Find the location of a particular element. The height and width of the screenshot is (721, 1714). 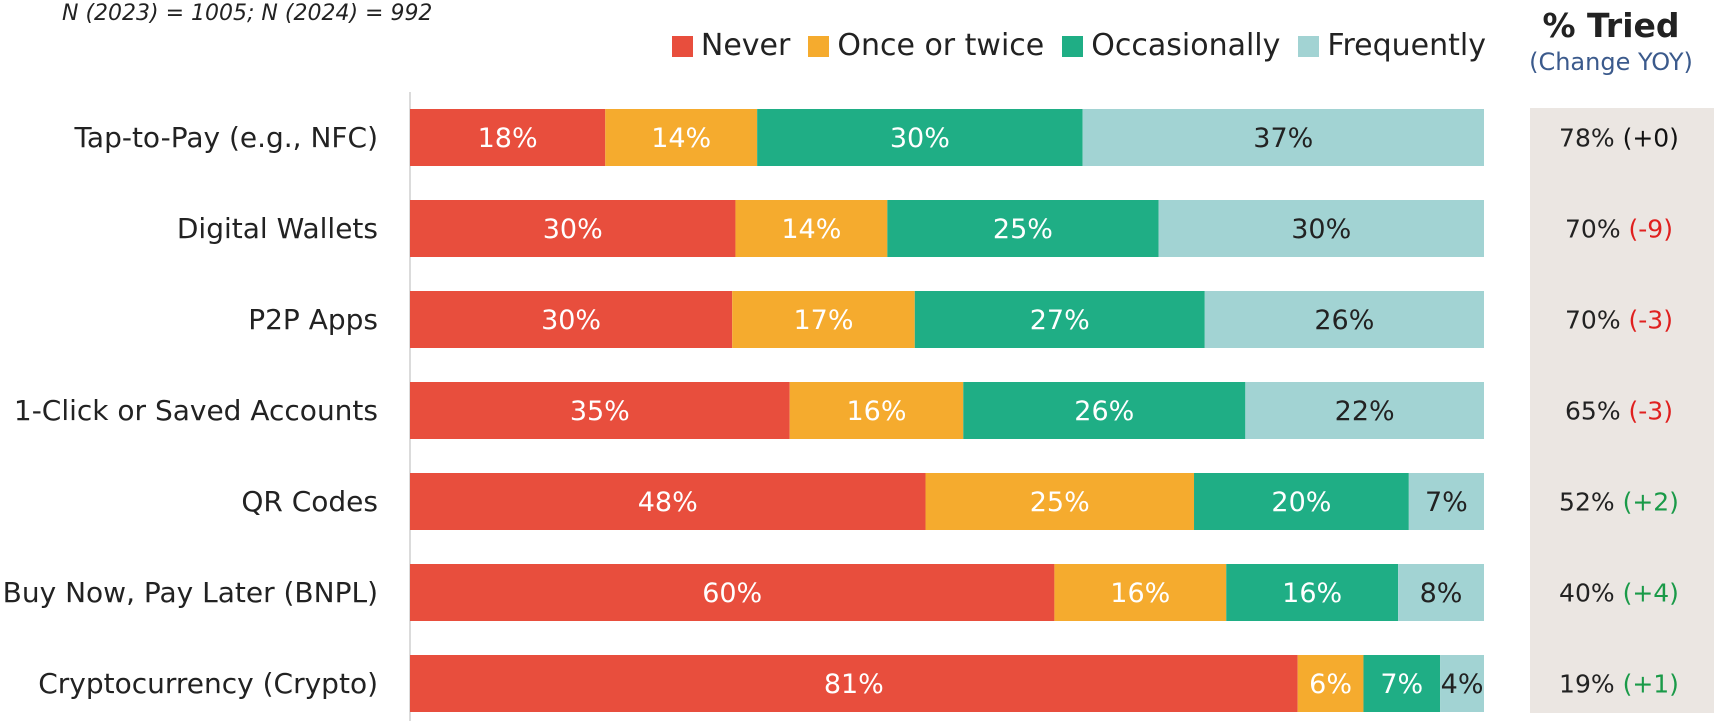

bar-value-label: 22% is located at coordinates (1365, 411).